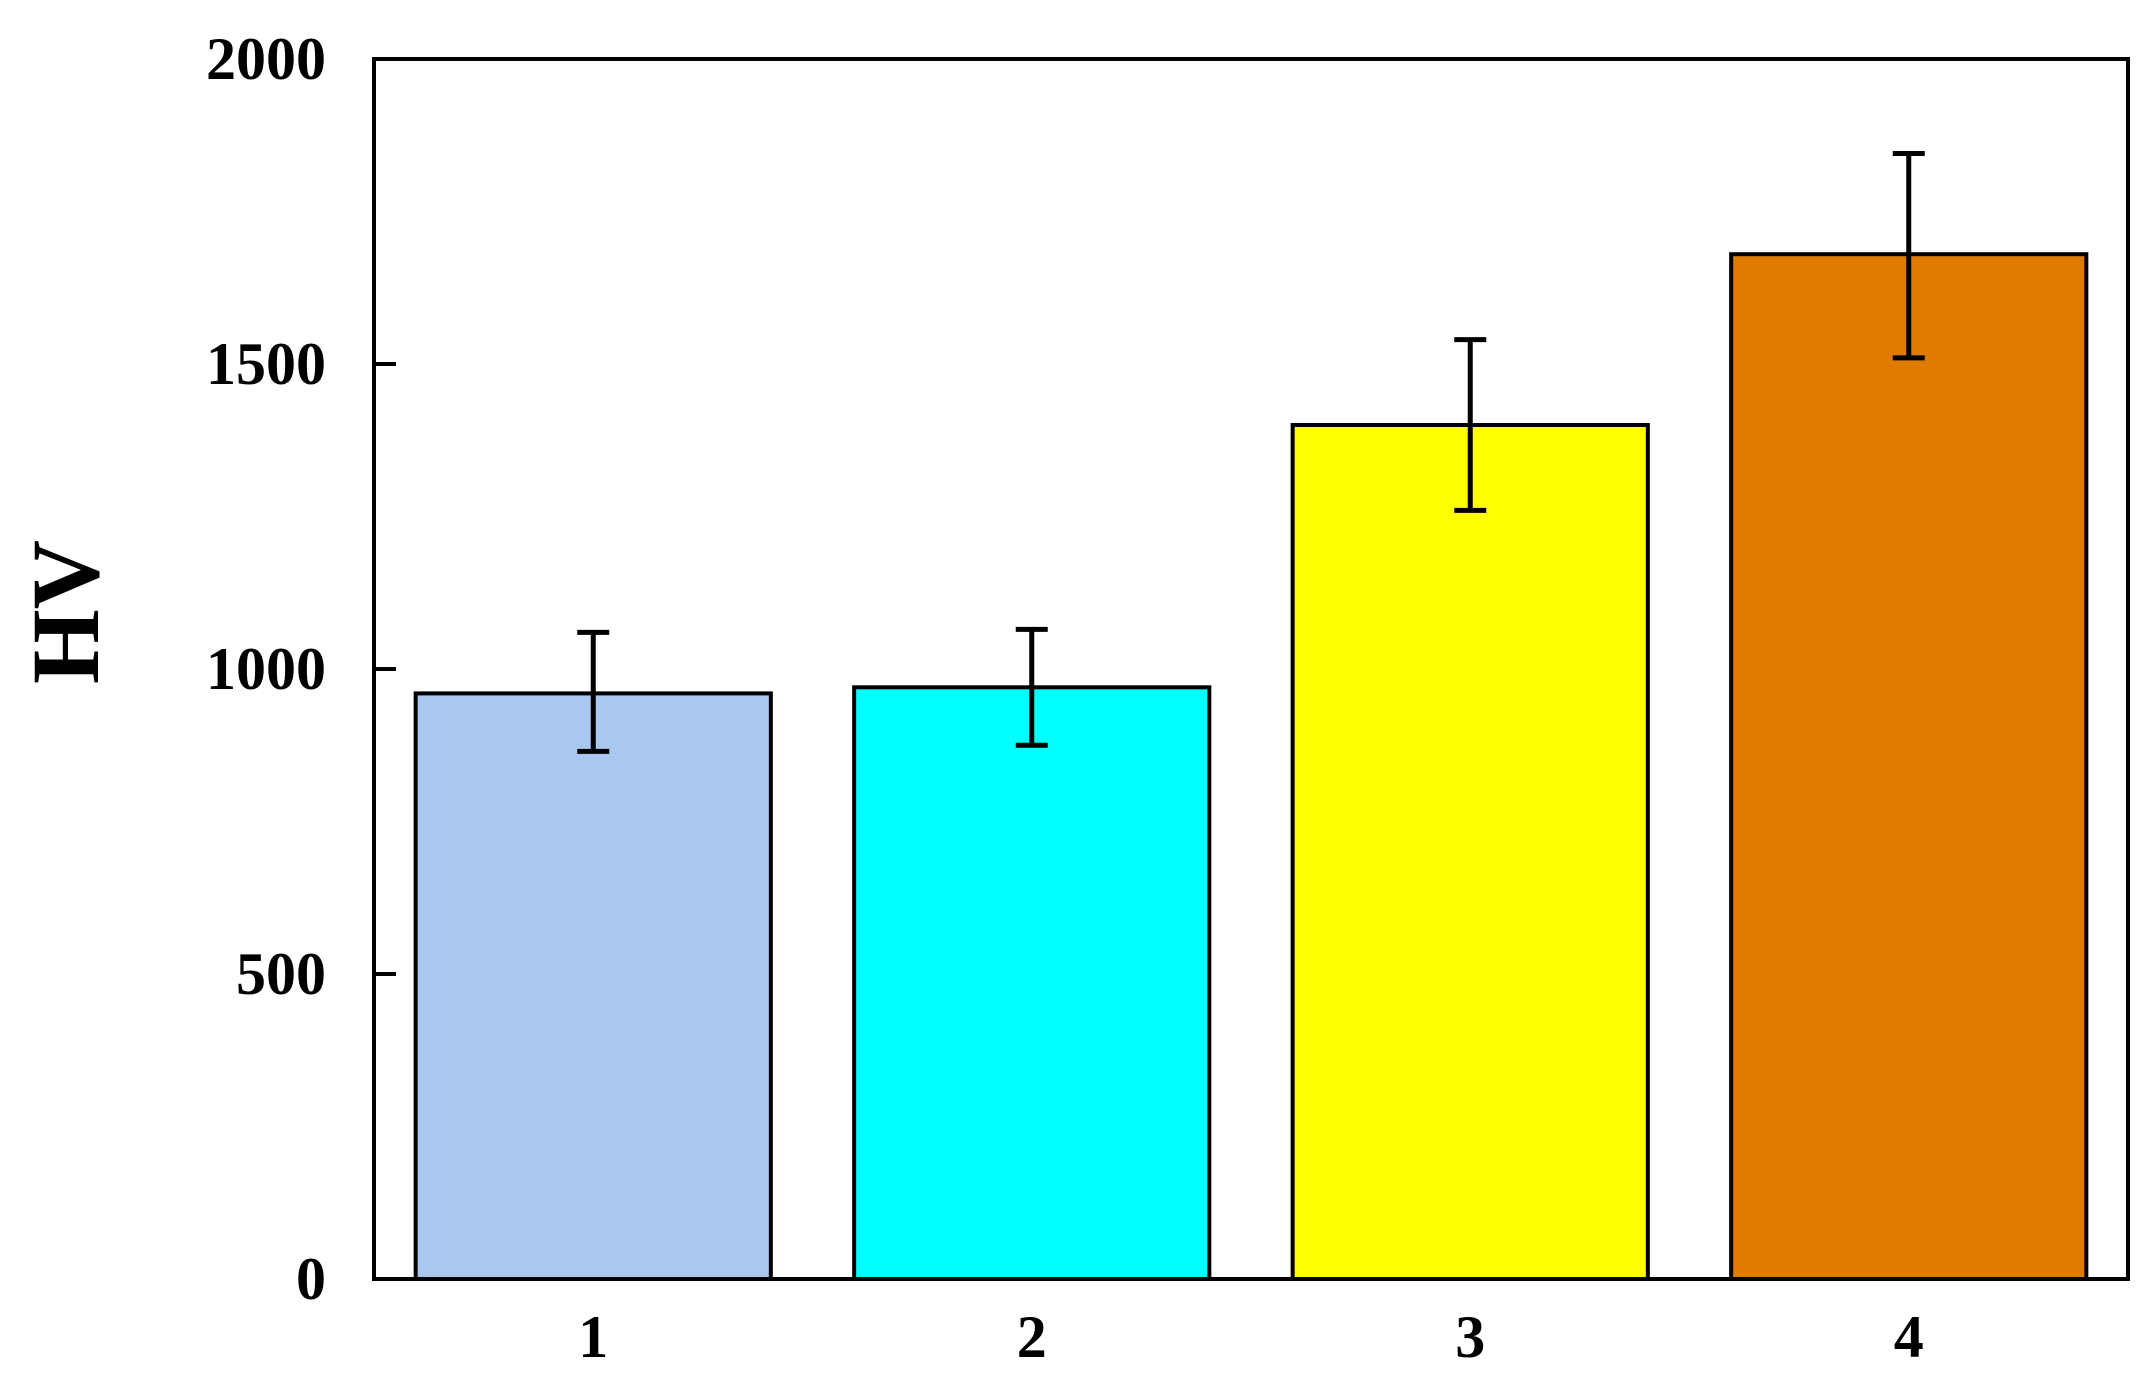  What do you see at coordinates (1470, 1337) in the screenshot?
I see `x-tick-label: 3` at bounding box center [1470, 1337].